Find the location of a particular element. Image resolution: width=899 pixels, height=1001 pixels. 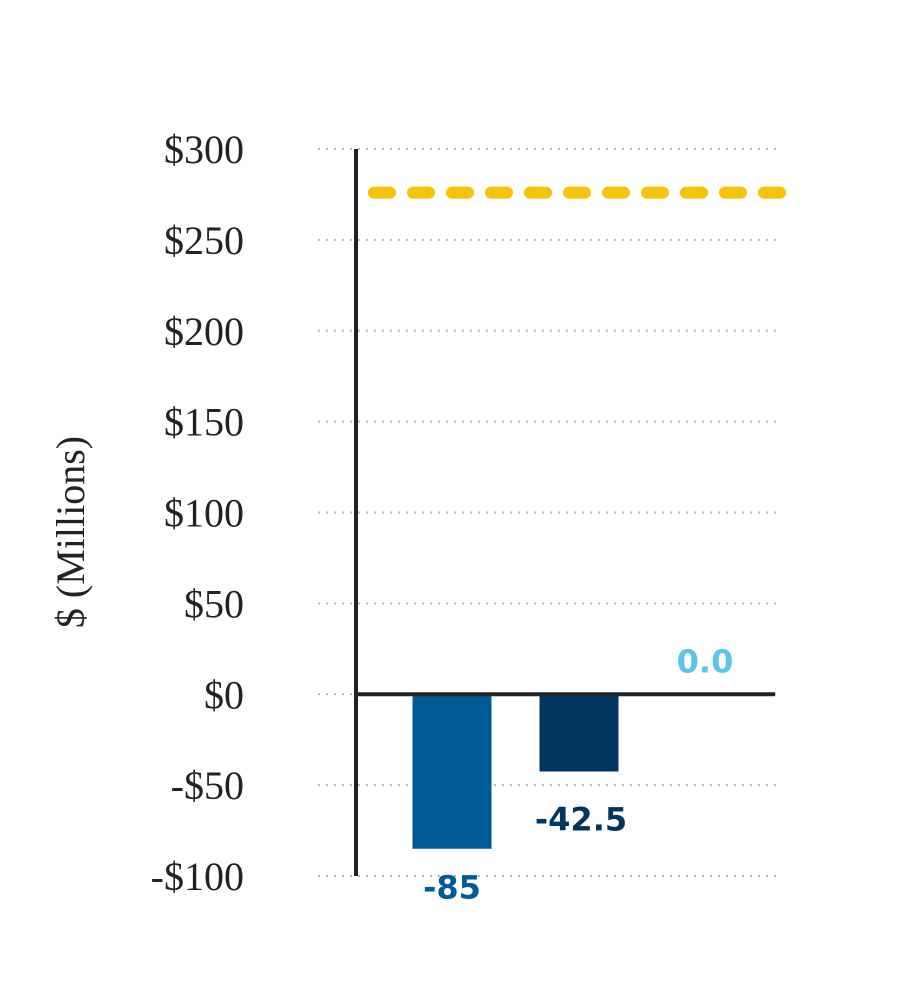

data-label: 0.0 is located at coordinates (705, 661).